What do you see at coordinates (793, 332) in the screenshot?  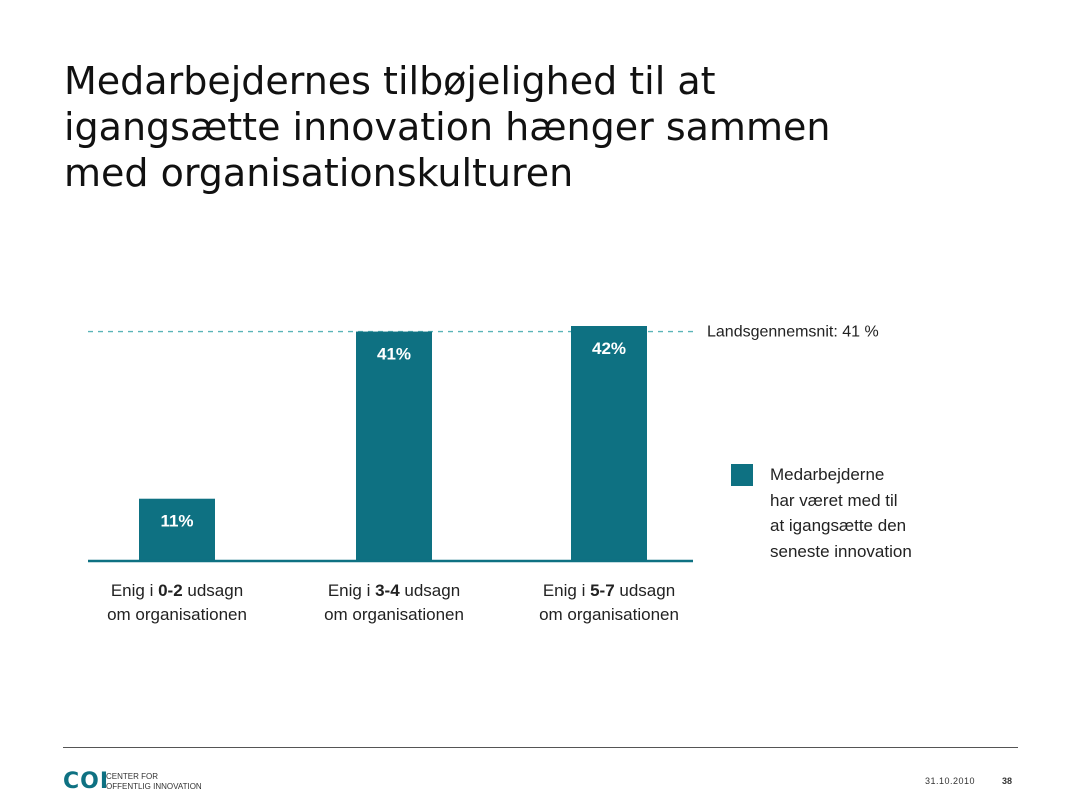 I see `reference-line-label: Landsgennemsnit: 41 %` at bounding box center [793, 332].